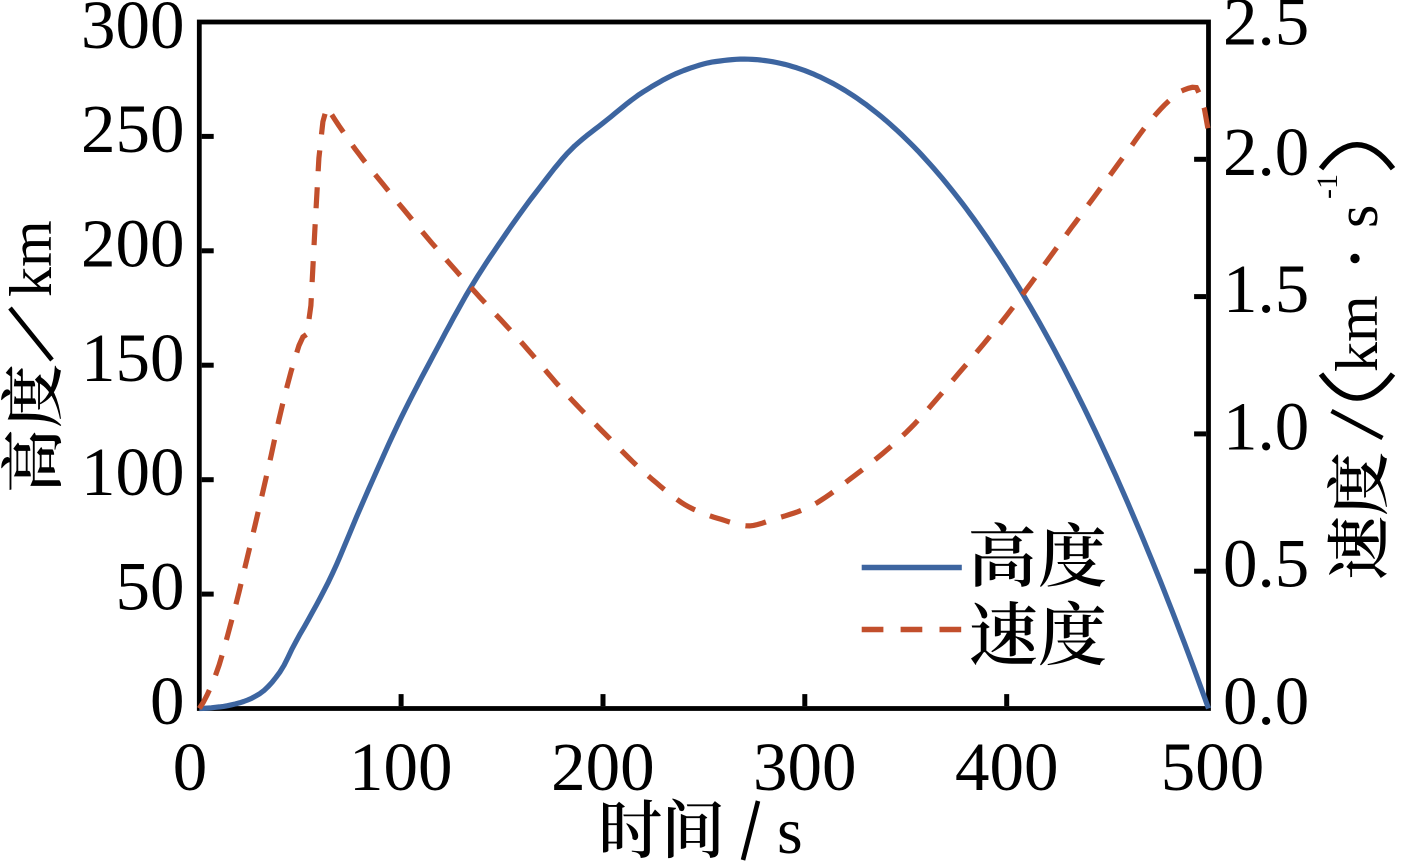 The image size is (1403, 867). Describe the element at coordinates (1266, 426) in the screenshot. I see `svg-text: 1.0` at that location.